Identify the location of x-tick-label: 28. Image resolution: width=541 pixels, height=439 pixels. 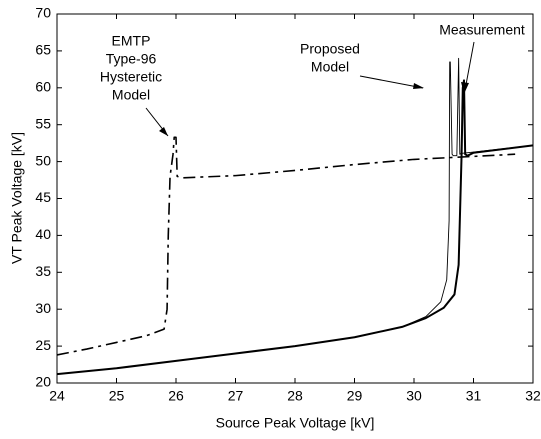
(295, 396).